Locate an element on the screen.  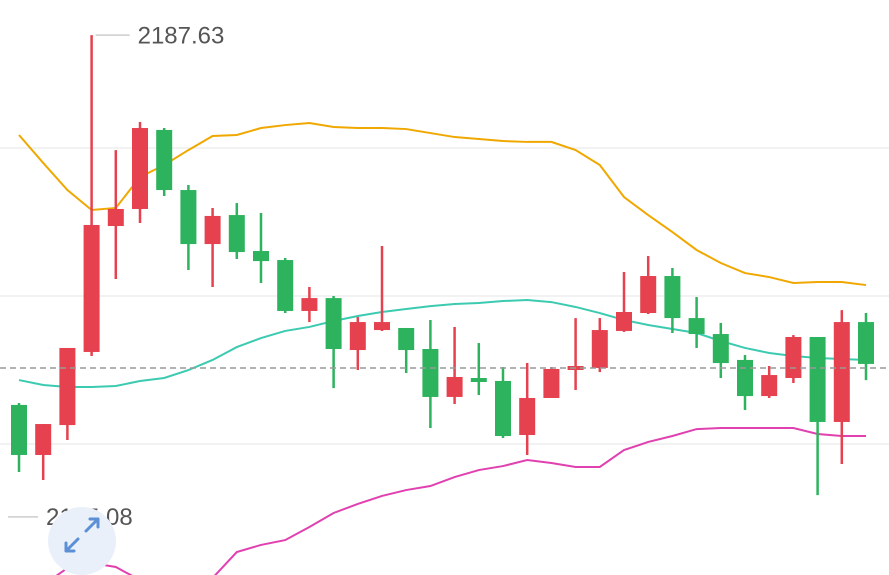
button-bg is located at coordinates (82, 541).